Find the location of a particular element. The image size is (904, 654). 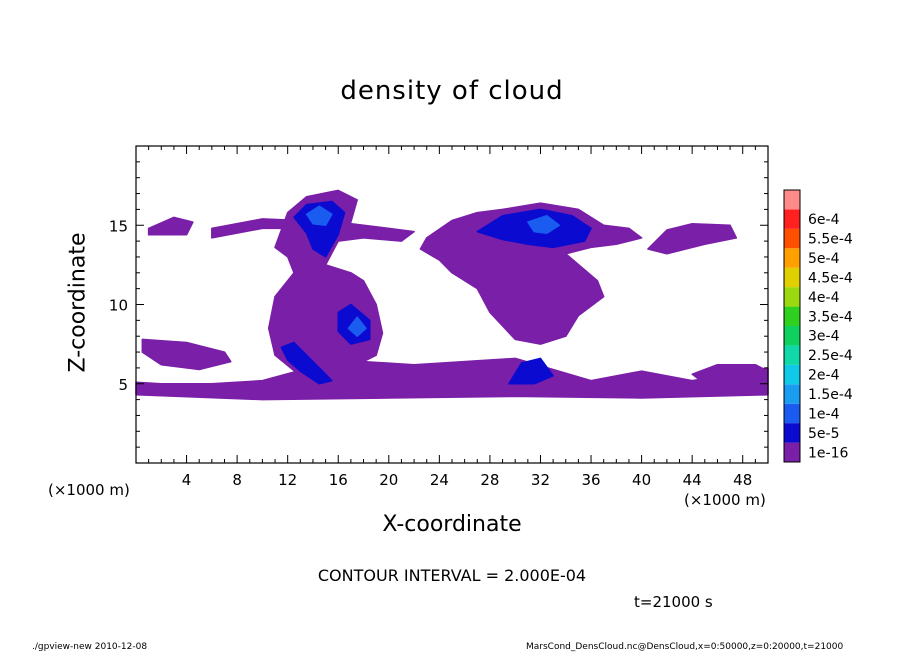

colorbar-label: 3.5e-4 is located at coordinates (830, 317).